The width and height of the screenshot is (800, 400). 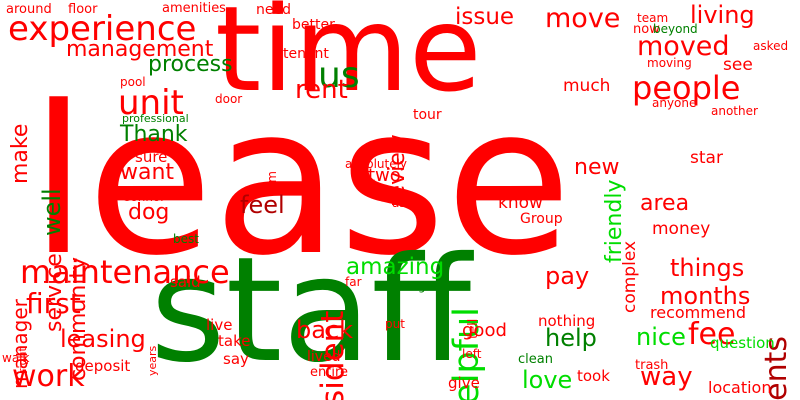 I want to click on word-years: years, so click(x=152, y=360).